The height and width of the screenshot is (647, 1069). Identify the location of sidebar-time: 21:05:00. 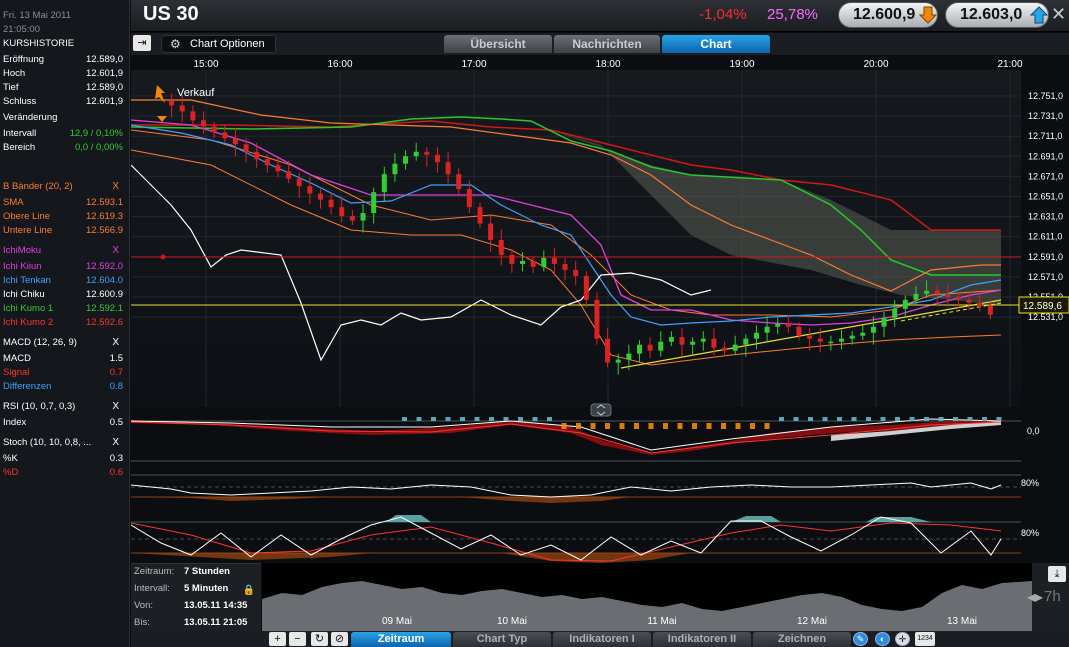
(21, 29).